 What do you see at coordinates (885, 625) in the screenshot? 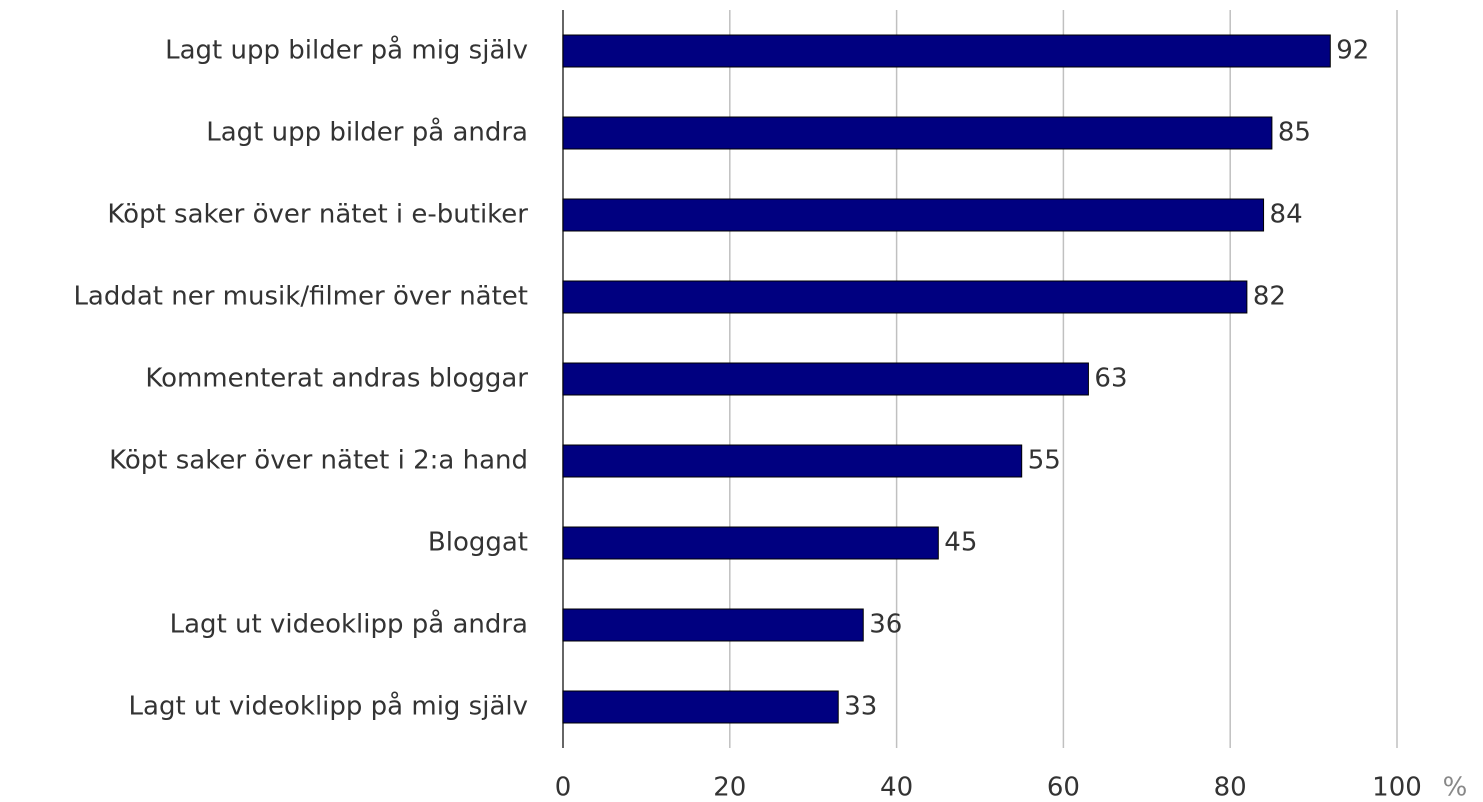
I see `data-label: 36` at bounding box center [885, 625].